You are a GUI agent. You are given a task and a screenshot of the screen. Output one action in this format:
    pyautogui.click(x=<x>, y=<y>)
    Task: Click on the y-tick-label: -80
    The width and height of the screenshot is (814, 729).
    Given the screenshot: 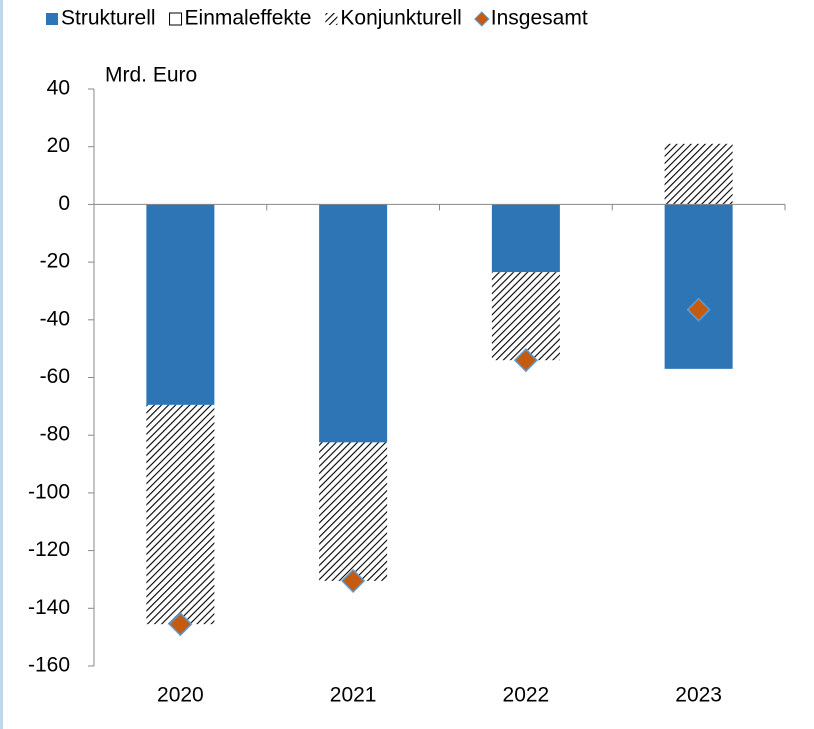 What is the action you would take?
    pyautogui.click(x=55, y=434)
    